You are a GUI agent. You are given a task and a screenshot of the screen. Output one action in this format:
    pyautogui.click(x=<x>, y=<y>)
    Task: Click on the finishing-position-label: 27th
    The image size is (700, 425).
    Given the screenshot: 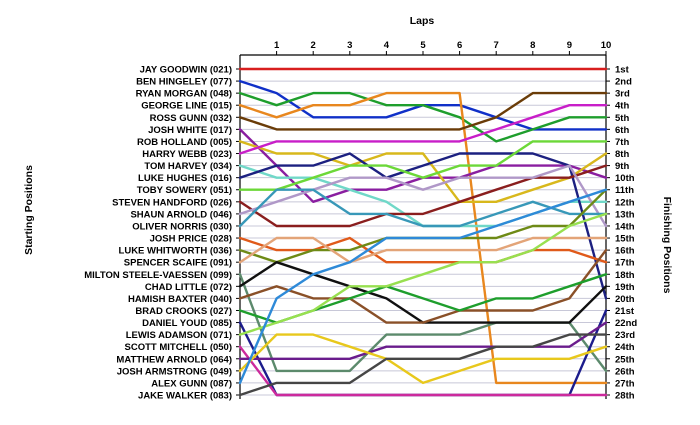 What is the action you would take?
    pyautogui.click(x=625, y=383)
    